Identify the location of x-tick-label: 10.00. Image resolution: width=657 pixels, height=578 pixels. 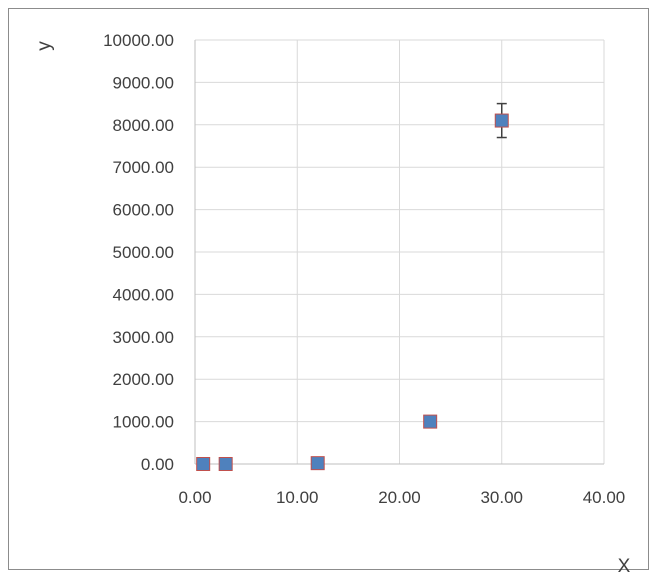
(297, 497).